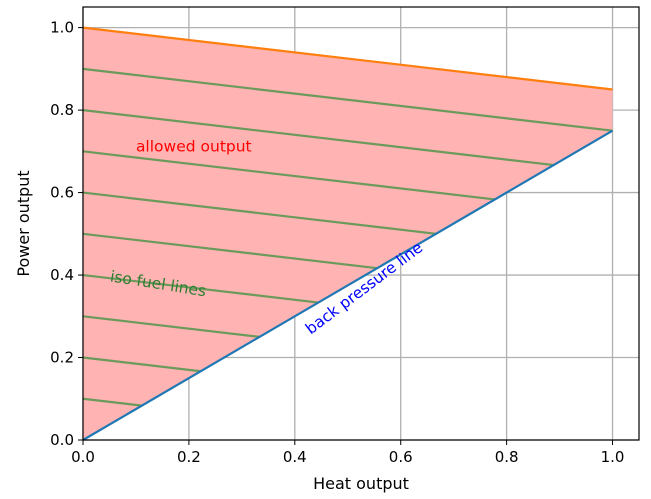  What do you see at coordinates (507, 457) in the screenshot?
I see `x-tick-label: 0.8` at bounding box center [507, 457].